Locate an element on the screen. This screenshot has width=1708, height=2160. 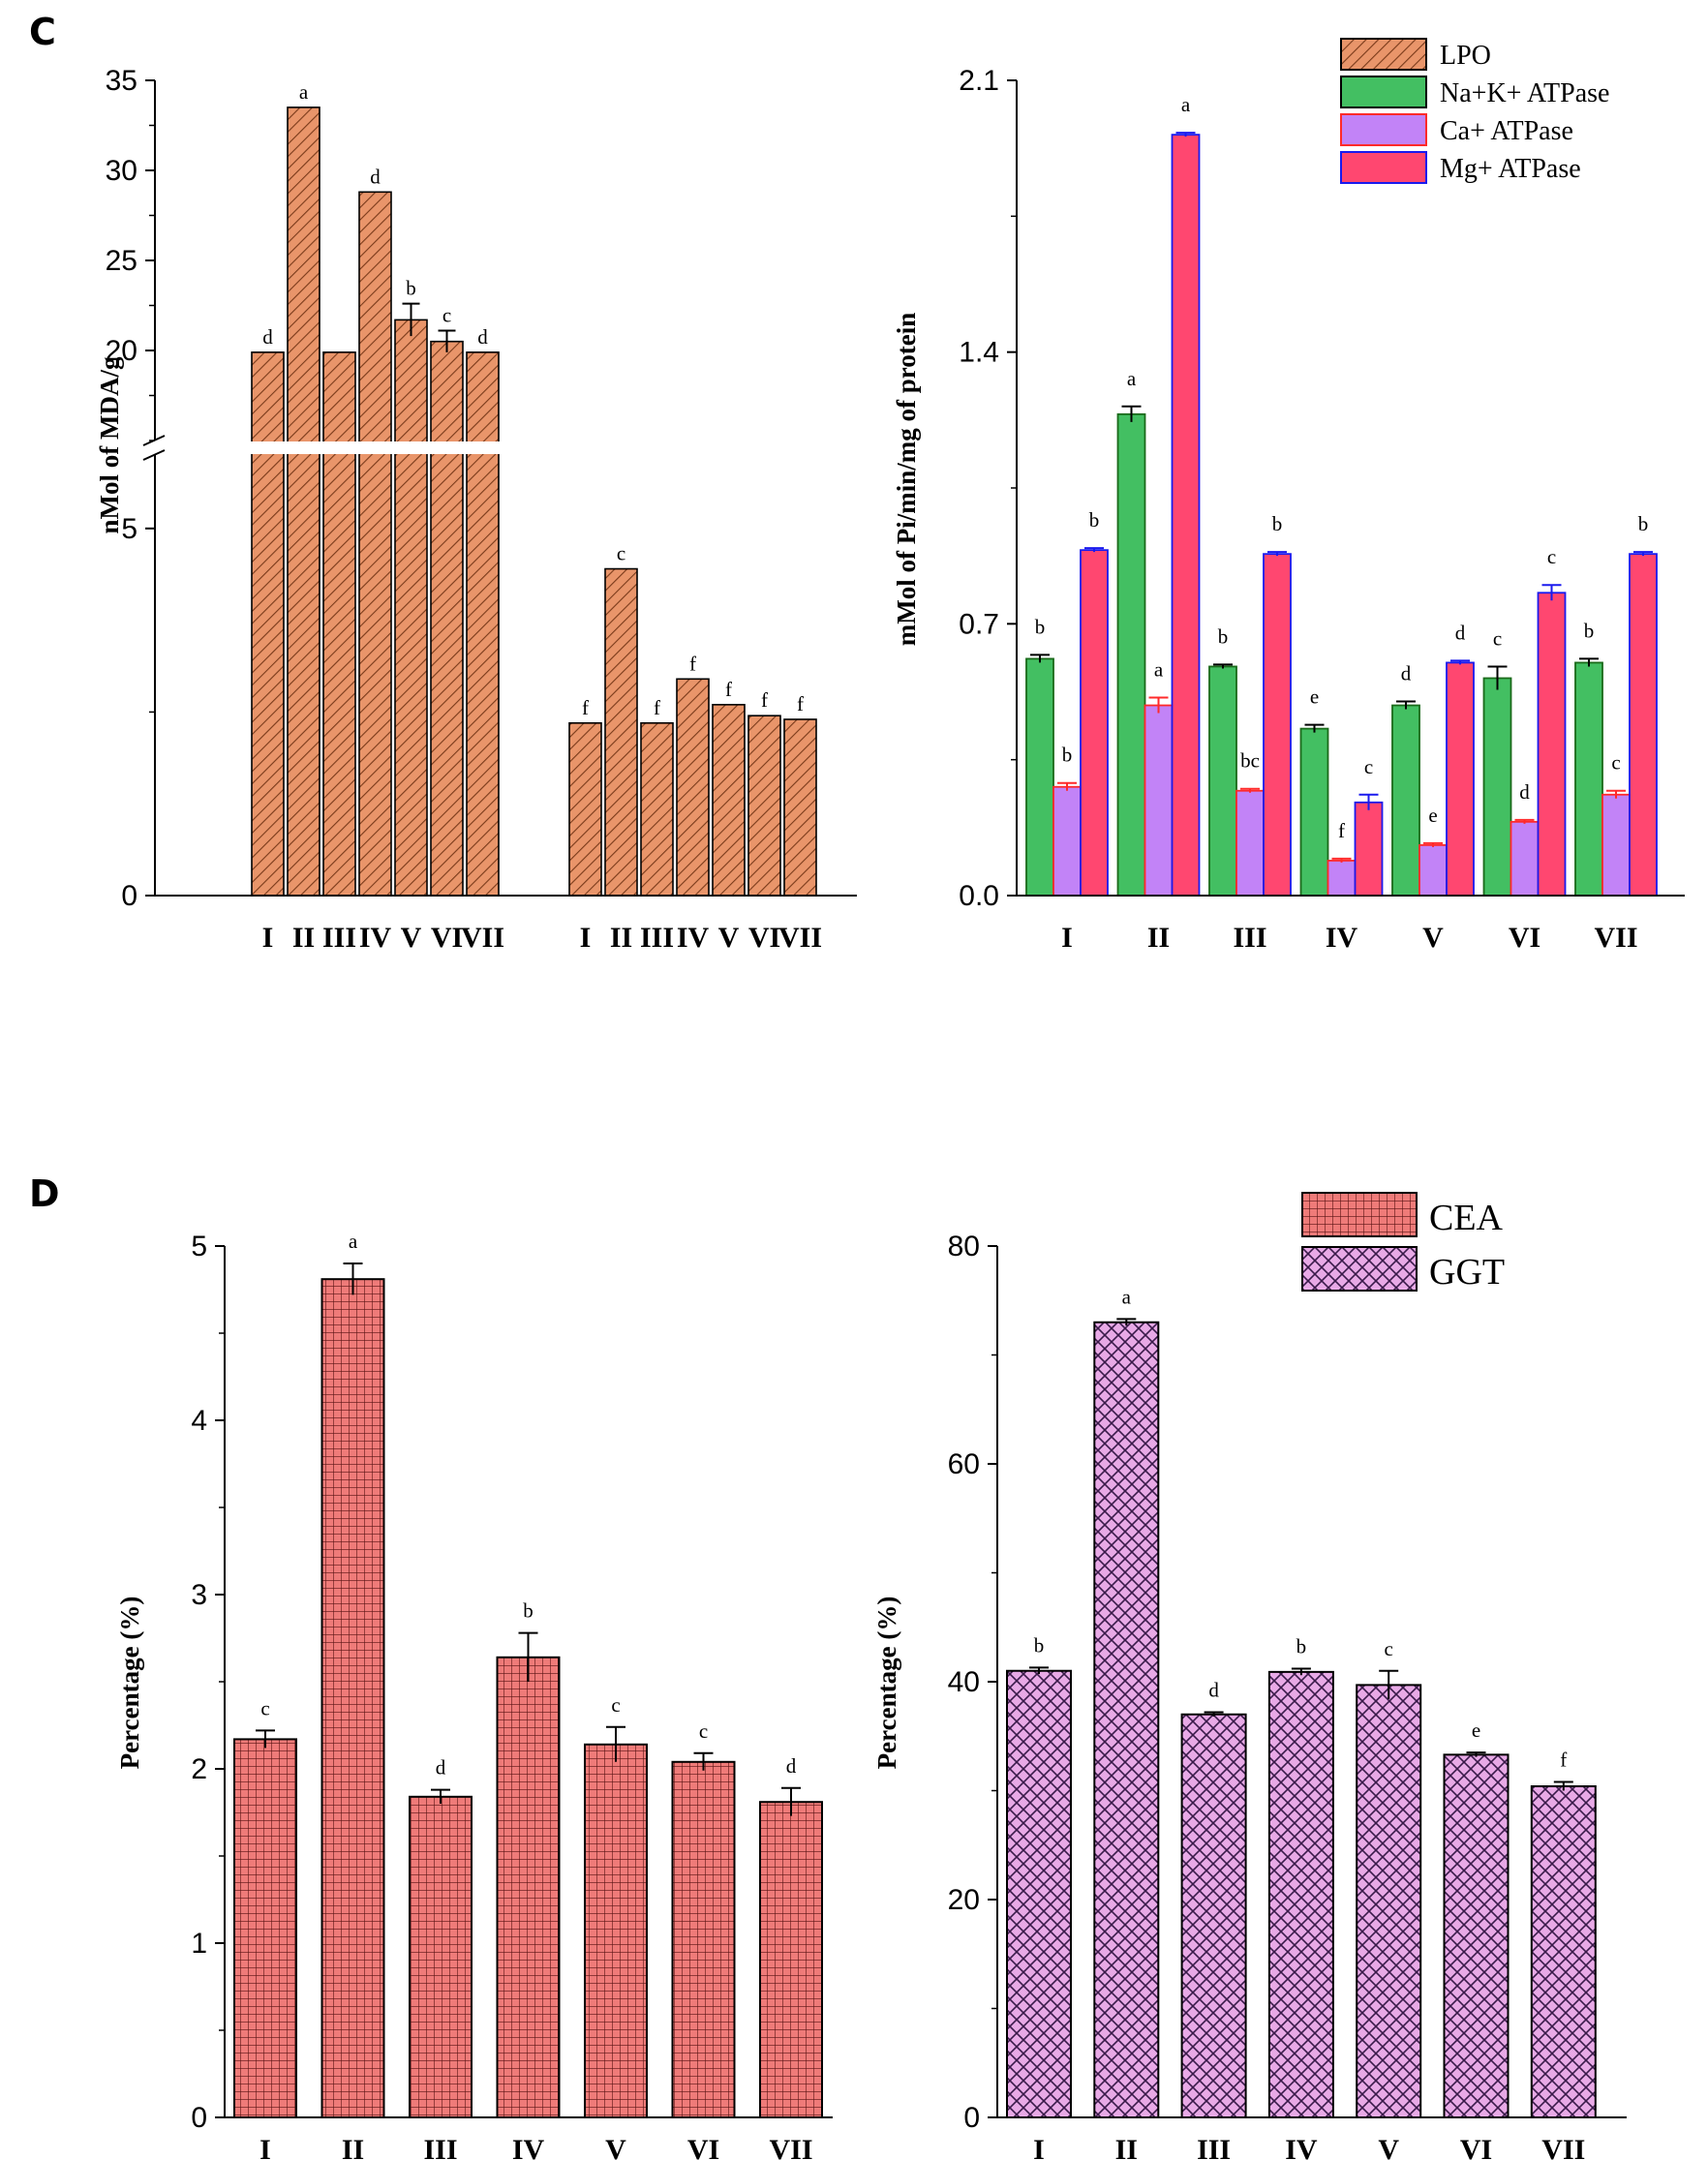
atpase-sig-letter-V-s1: d is located at coordinates (1406, 673).